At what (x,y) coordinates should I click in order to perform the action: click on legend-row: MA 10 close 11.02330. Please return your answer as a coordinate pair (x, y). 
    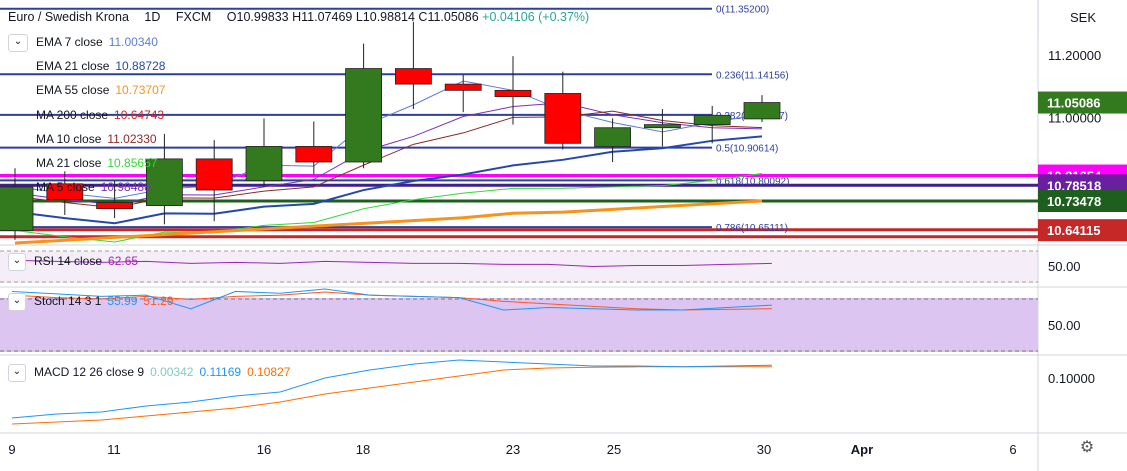
    Looking at the image, I should click on (100, 139).